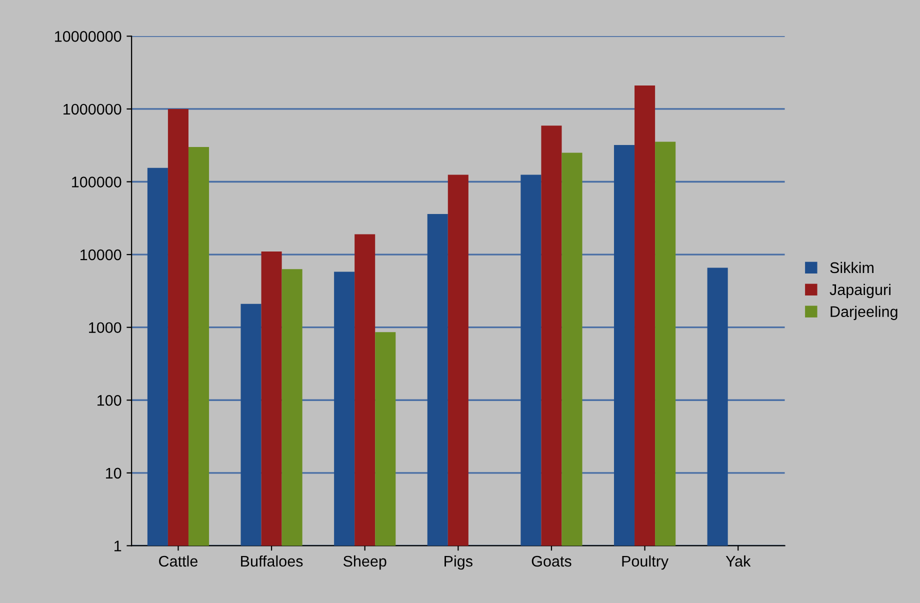 Image resolution: width=920 pixels, height=603 pixels. Describe the element at coordinates (552, 561) in the screenshot. I see `x-tick-label: Goats` at that location.